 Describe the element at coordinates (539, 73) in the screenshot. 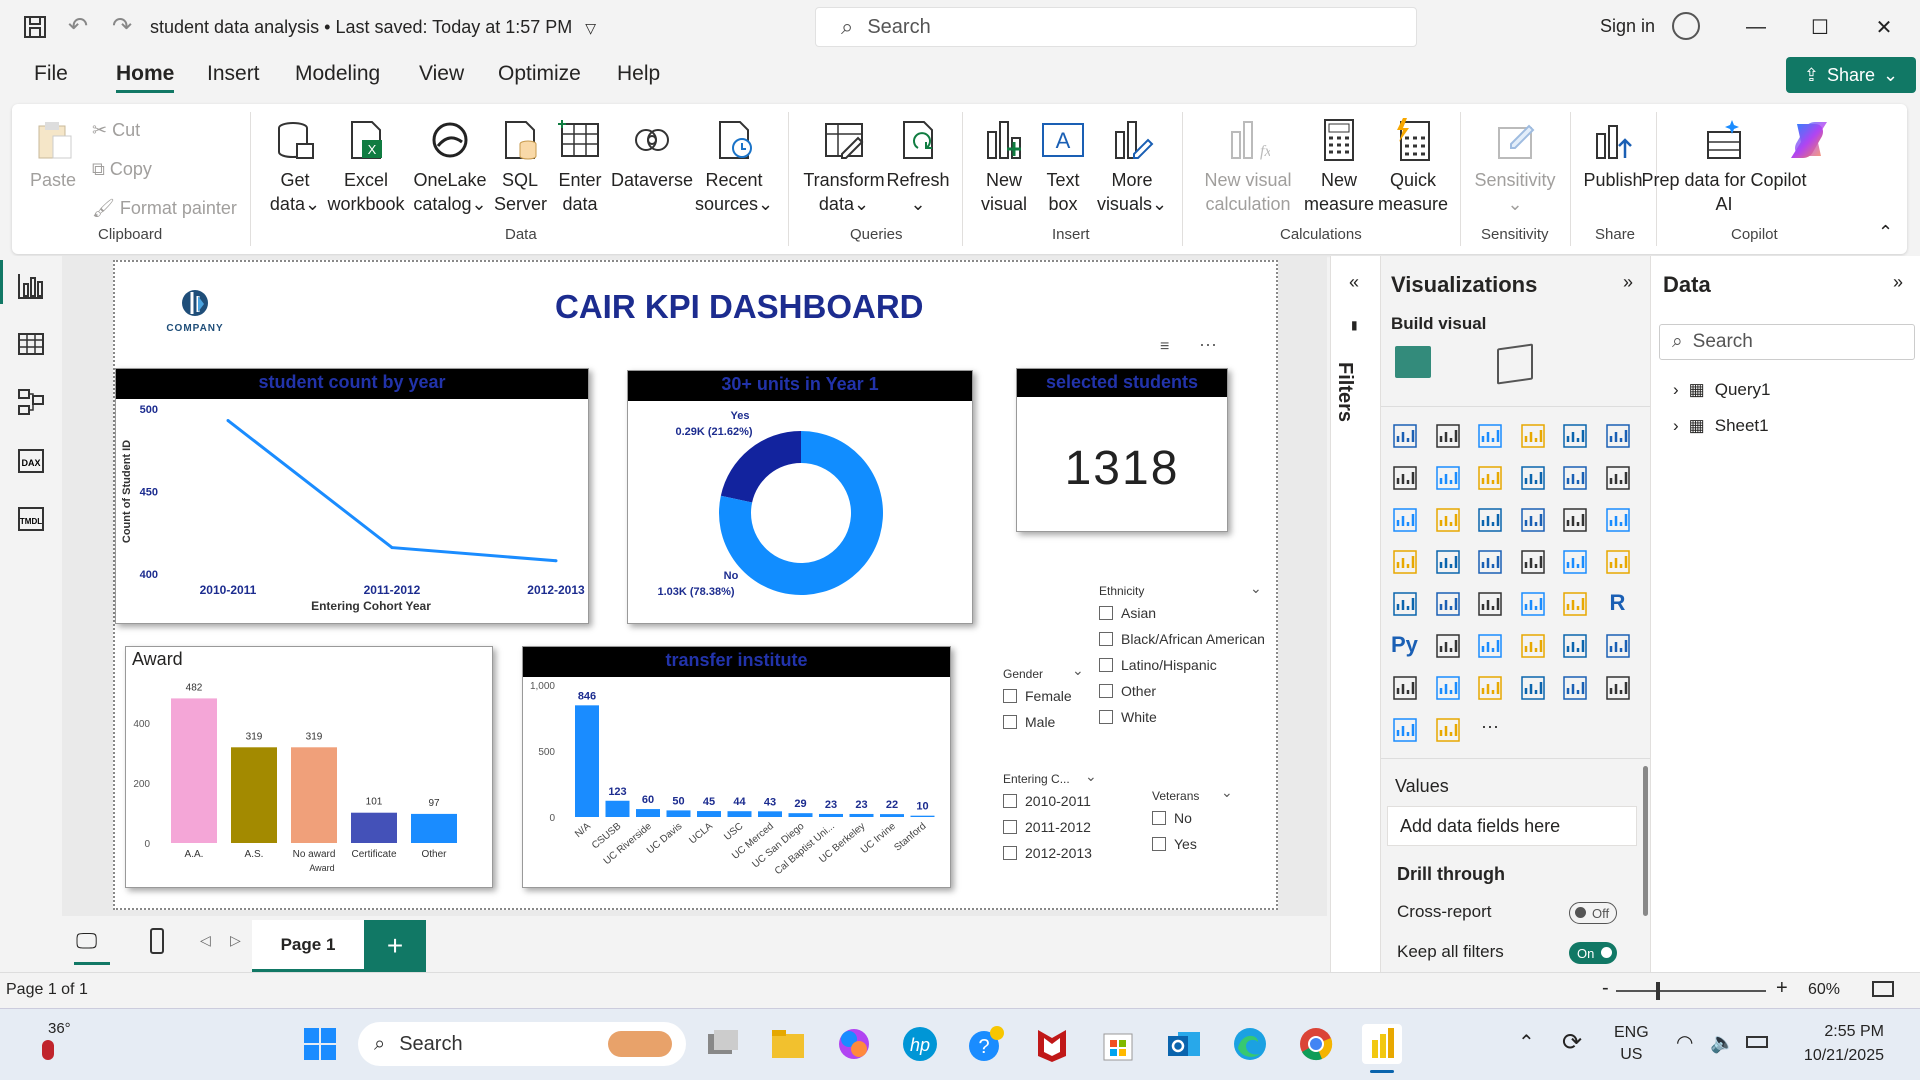

I see `menu-optimize: Optimize` at that location.